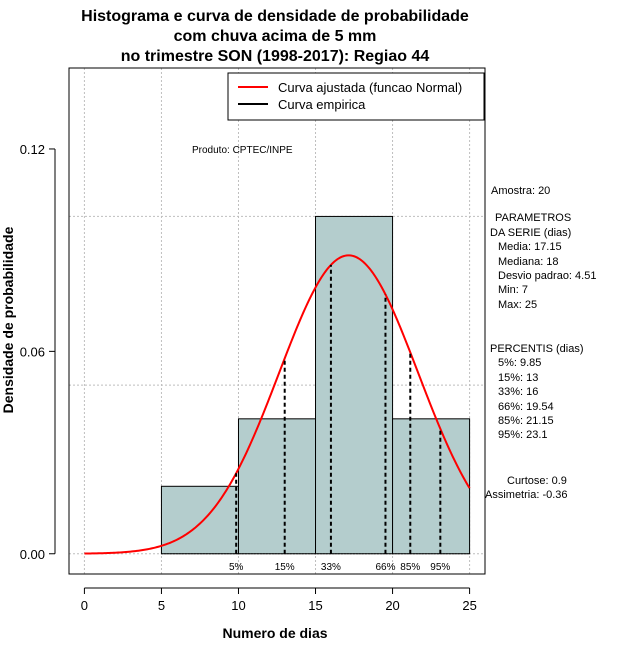 The image size is (640, 660). Describe the element at coordinates (32, 149) in the screenshot. I see `y-tick-label: 0.12` at that location.